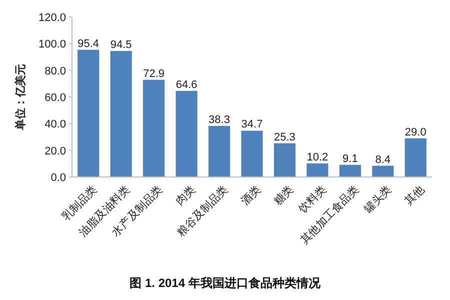 The width and height of the screenshot is (450, 300). Describe the element at coordinates (283, 195) in the screenshot. I see `x-tick-label: 糖类` at that location.